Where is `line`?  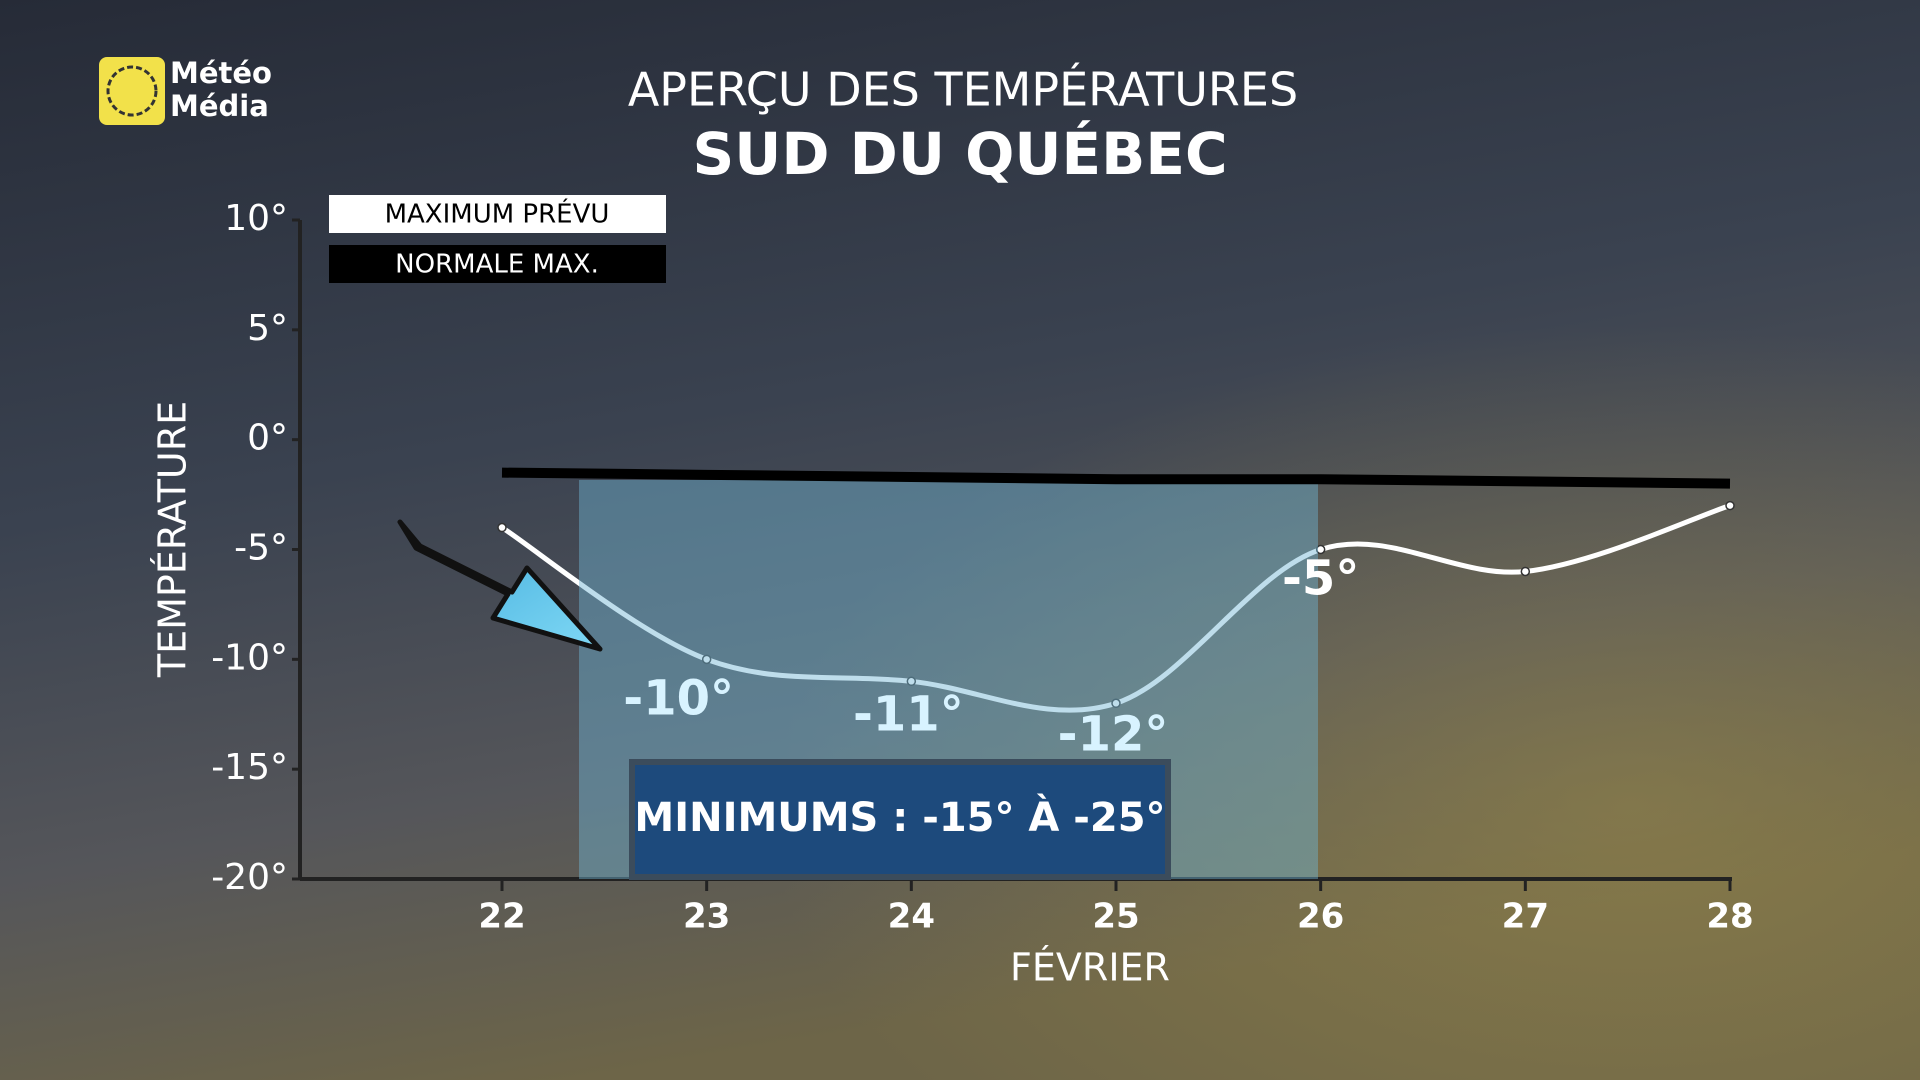
line is located at coordinates (1116, 478).